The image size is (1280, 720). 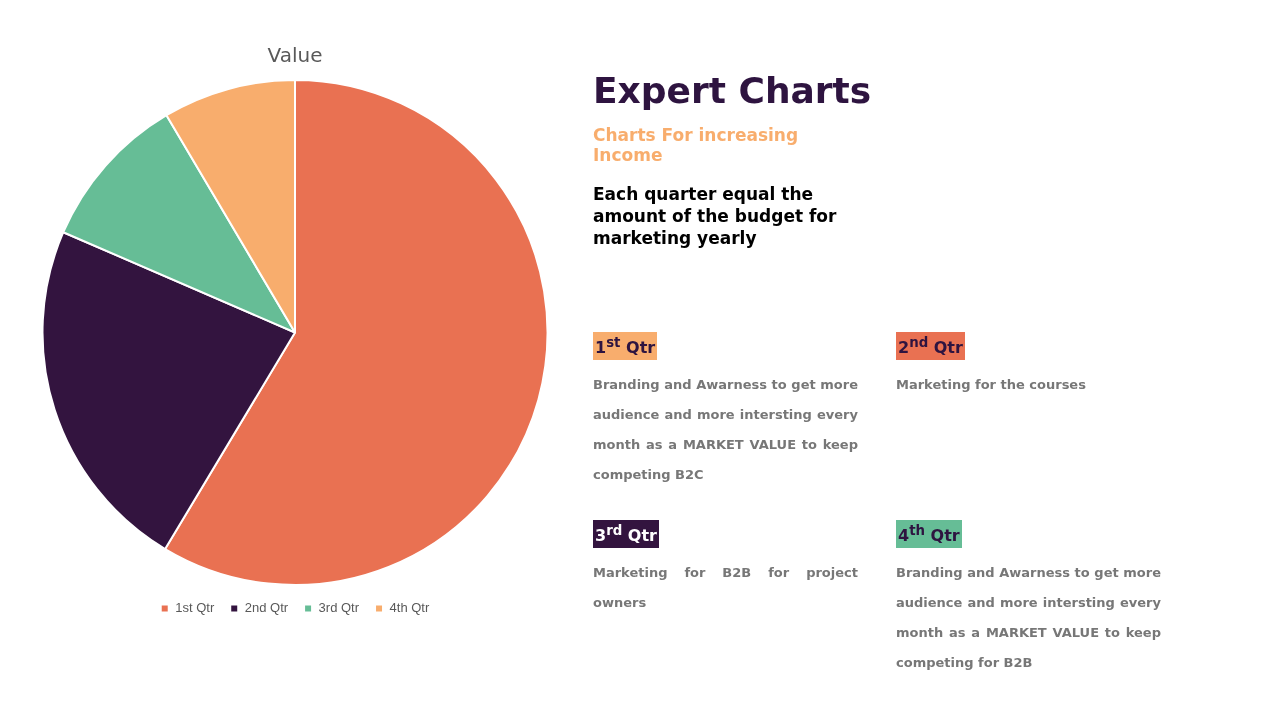 I want to click on text: Branding and Awarness to get more audience and more intersting every month as a MARKET VALUE to keep competing B2C, so click(x=725, y=430).